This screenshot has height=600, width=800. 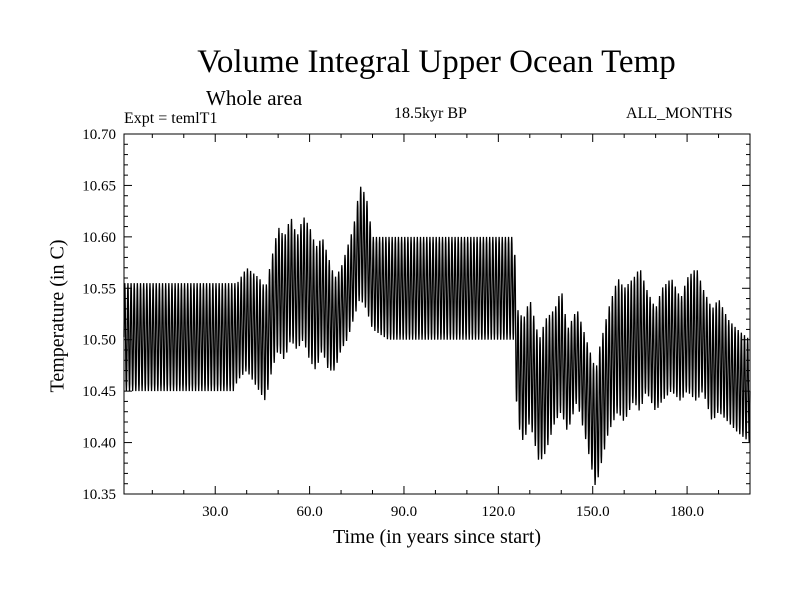 I want to click on y-tick-label: 10.65, so click(x=99, y=186).